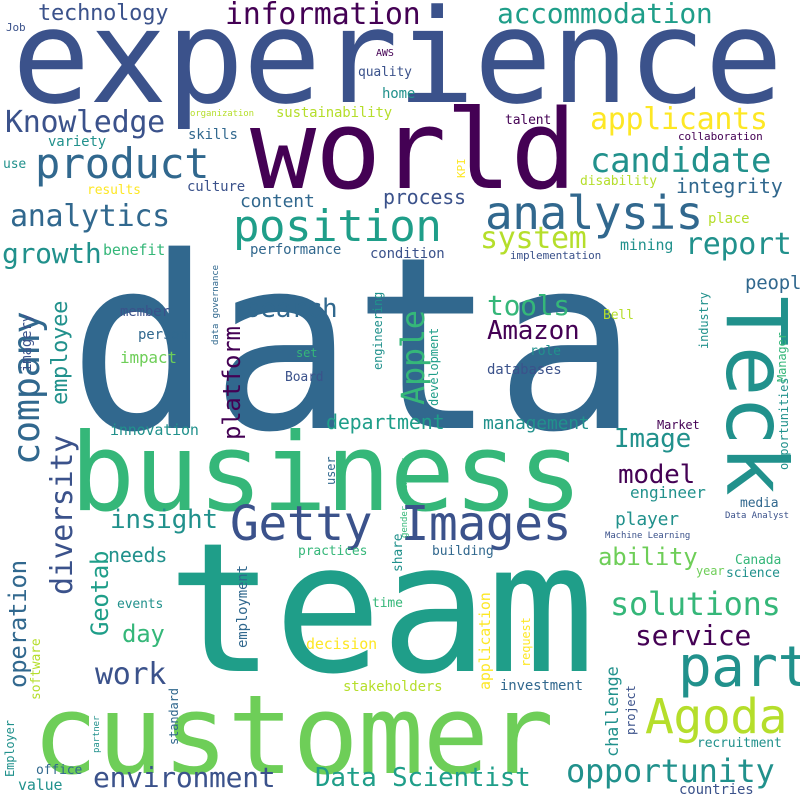  I want to click on word-business: business, so click(326, 473).